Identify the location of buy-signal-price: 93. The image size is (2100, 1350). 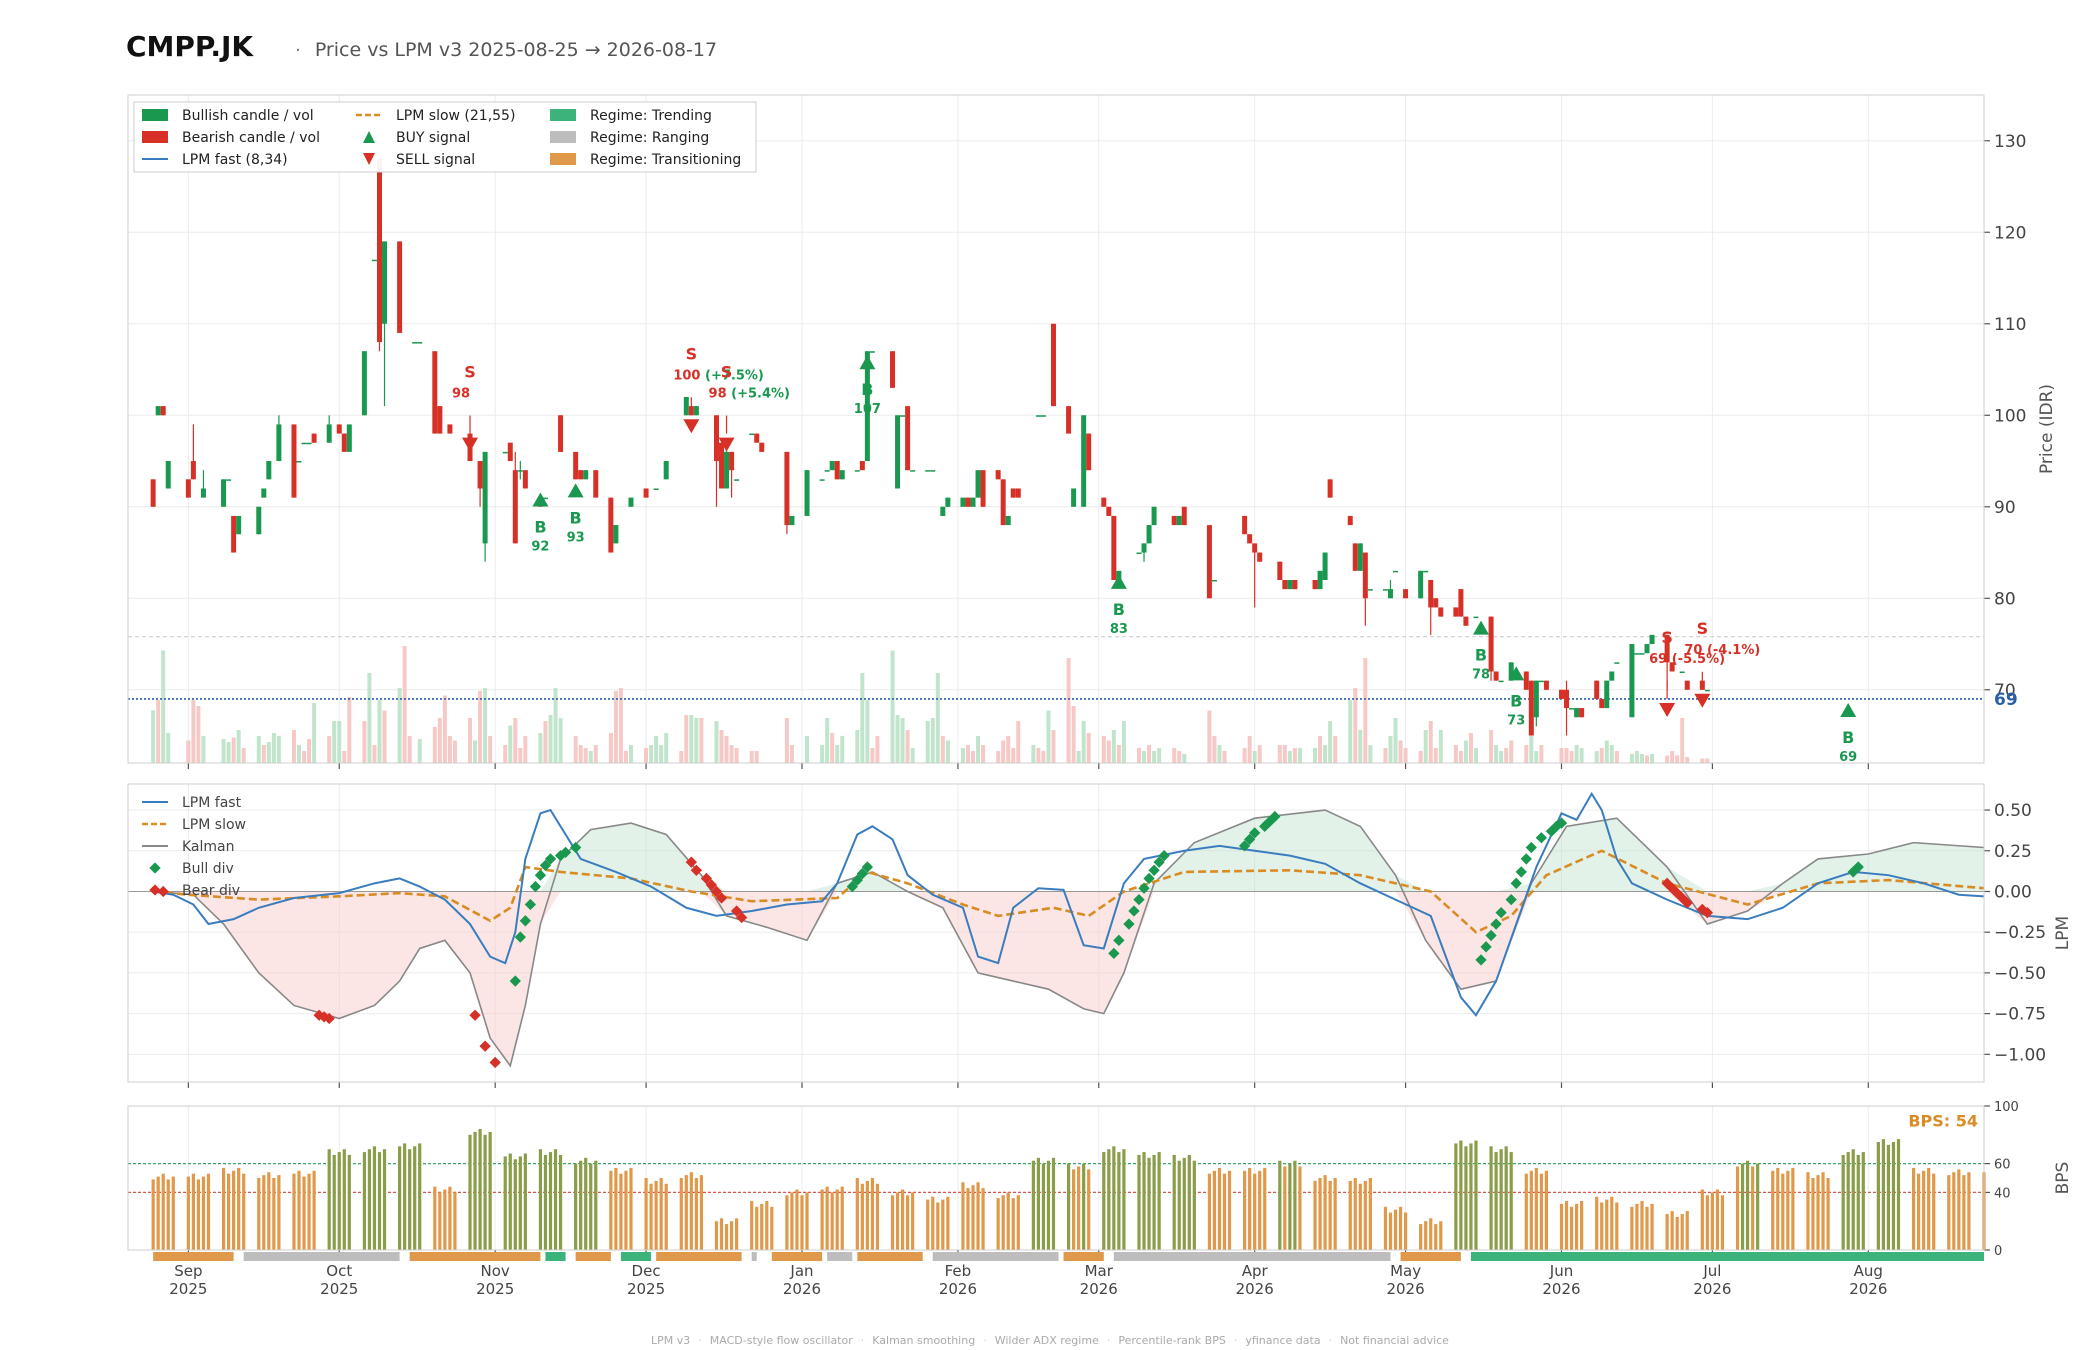
(576, 537).